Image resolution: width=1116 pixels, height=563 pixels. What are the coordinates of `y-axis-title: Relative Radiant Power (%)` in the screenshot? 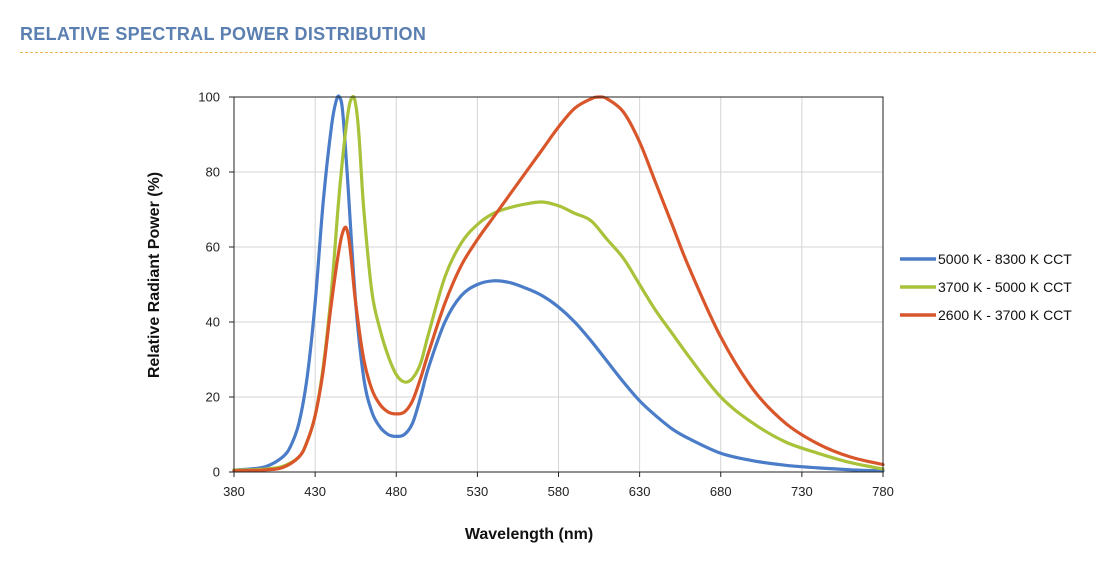 It's located at (154, 275).